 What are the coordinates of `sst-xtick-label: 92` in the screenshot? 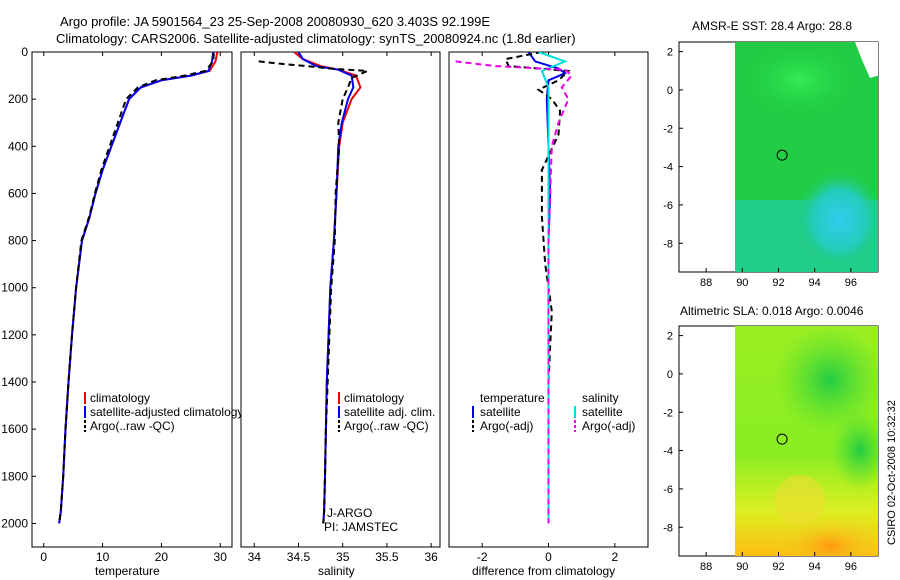 It's located at (778, 283).